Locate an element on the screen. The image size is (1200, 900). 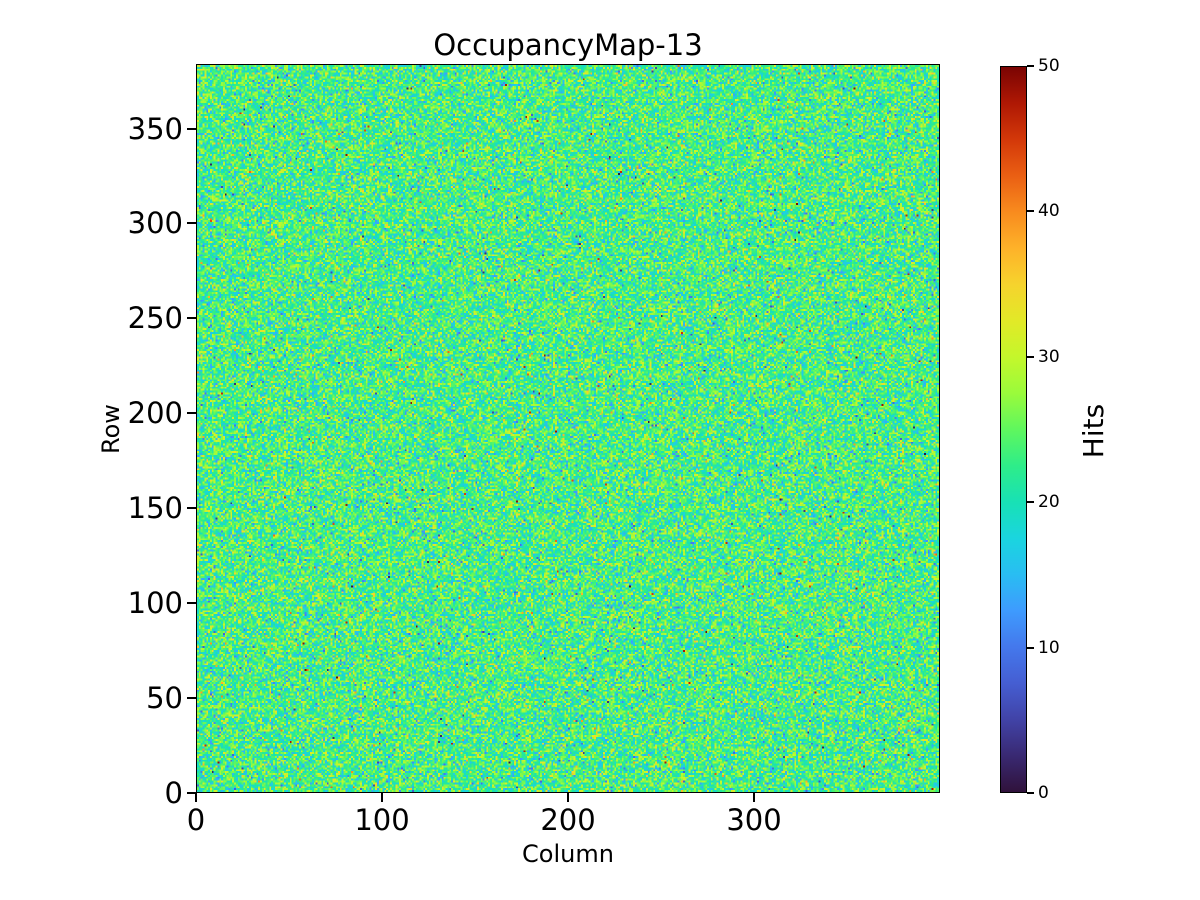
colorbar-label: Hits is located at coordinates (1093, 431).